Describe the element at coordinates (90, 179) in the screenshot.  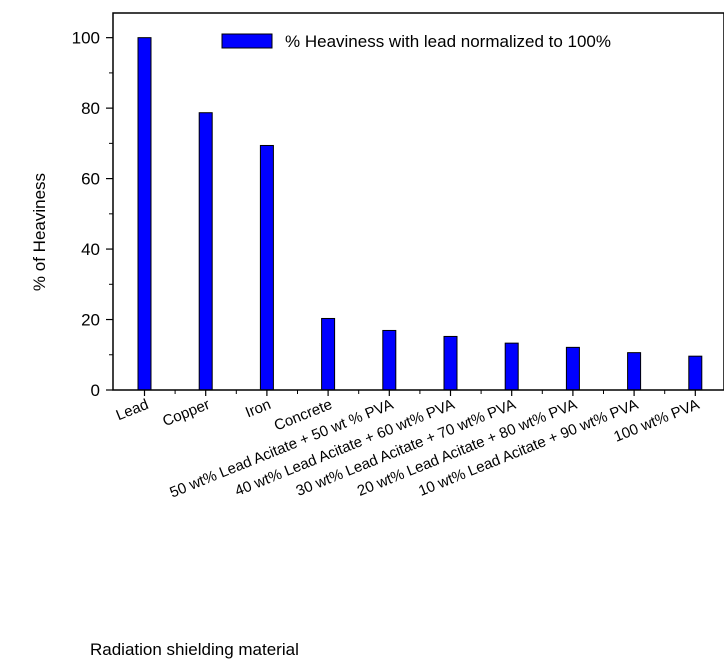
I see `y-tick-label: 60` at that location.